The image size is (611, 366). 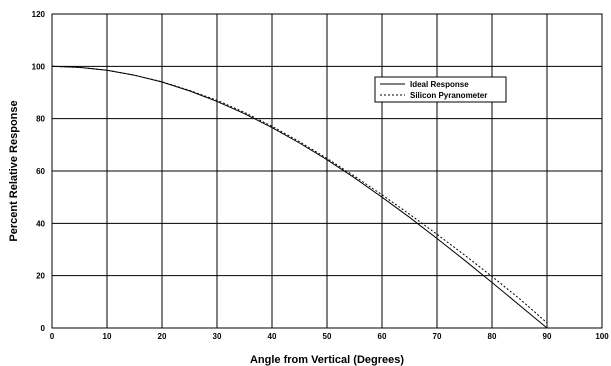 What do you see at coordinates (437, 336) in the screenshot?
I see `x-tick-label: 70` at bounding box center [437, 336].